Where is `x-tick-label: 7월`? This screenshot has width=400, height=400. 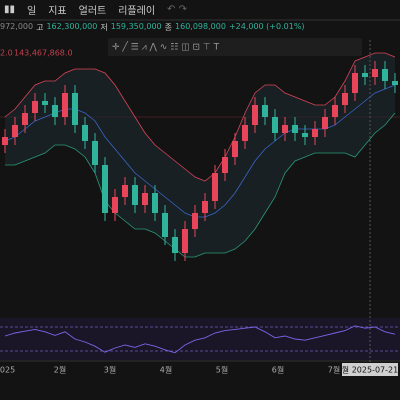 x-tick-label: 7월 is located at coordinates (334, 370).